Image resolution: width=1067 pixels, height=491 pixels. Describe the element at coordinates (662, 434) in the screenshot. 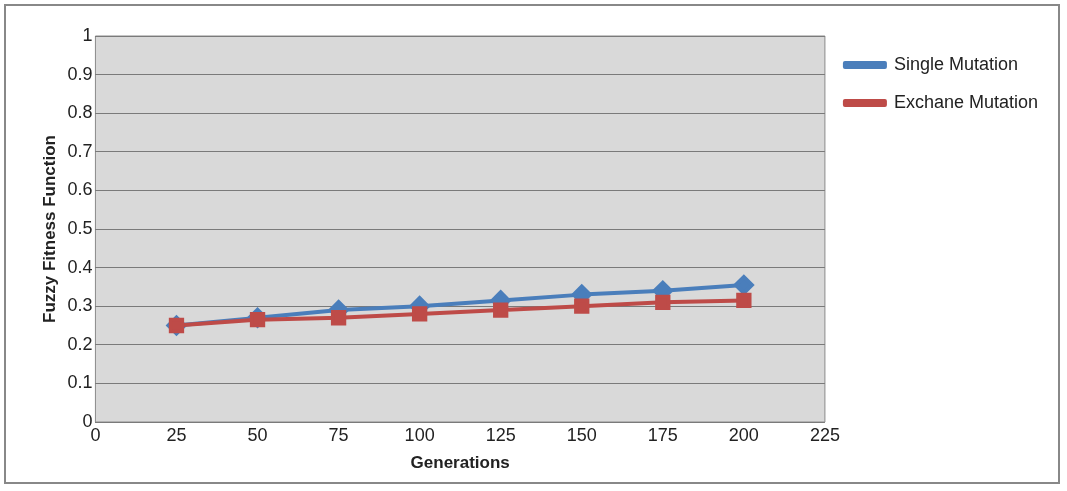

I see `x-tick-label: 175` at that location.